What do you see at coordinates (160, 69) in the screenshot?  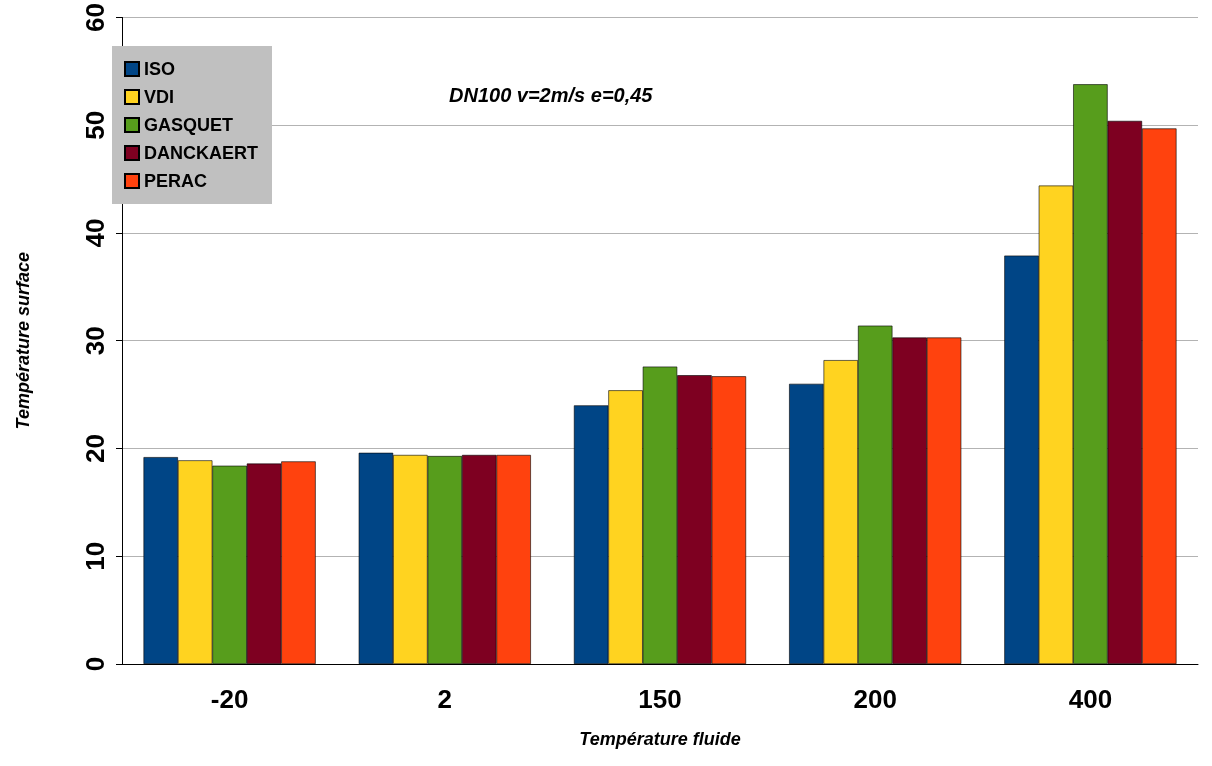 I see `legend-label: ISO` at bounding box center [160, 69].